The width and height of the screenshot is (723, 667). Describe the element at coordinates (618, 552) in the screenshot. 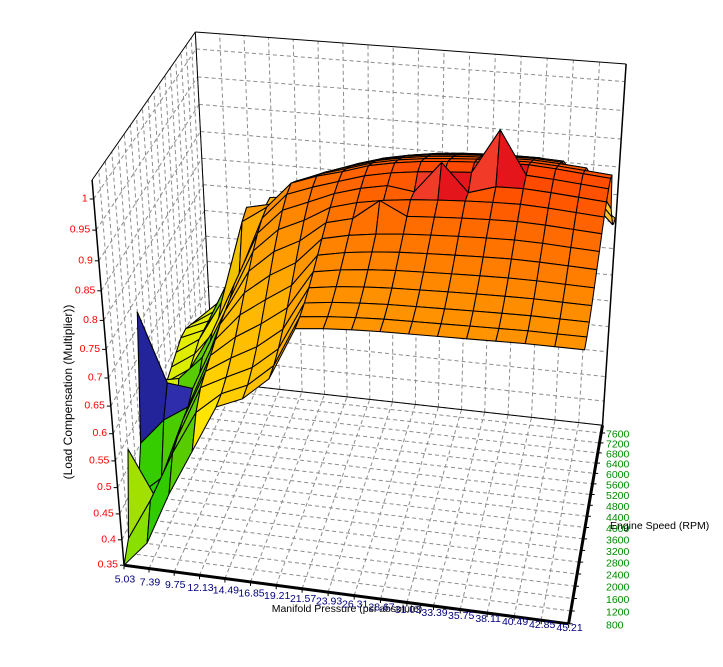

I see `svg-text: 3200` at that location.